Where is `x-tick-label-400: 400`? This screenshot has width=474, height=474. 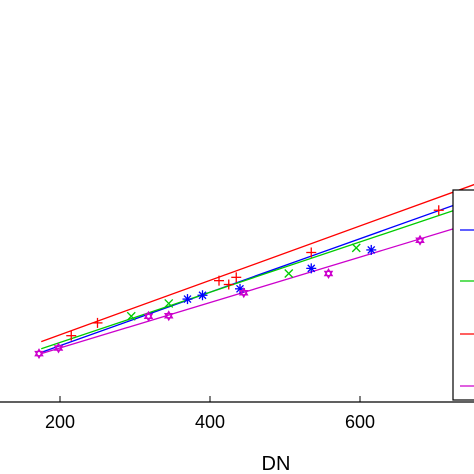 x-tick-label-400: 400 is located at coordinates (210, 422).